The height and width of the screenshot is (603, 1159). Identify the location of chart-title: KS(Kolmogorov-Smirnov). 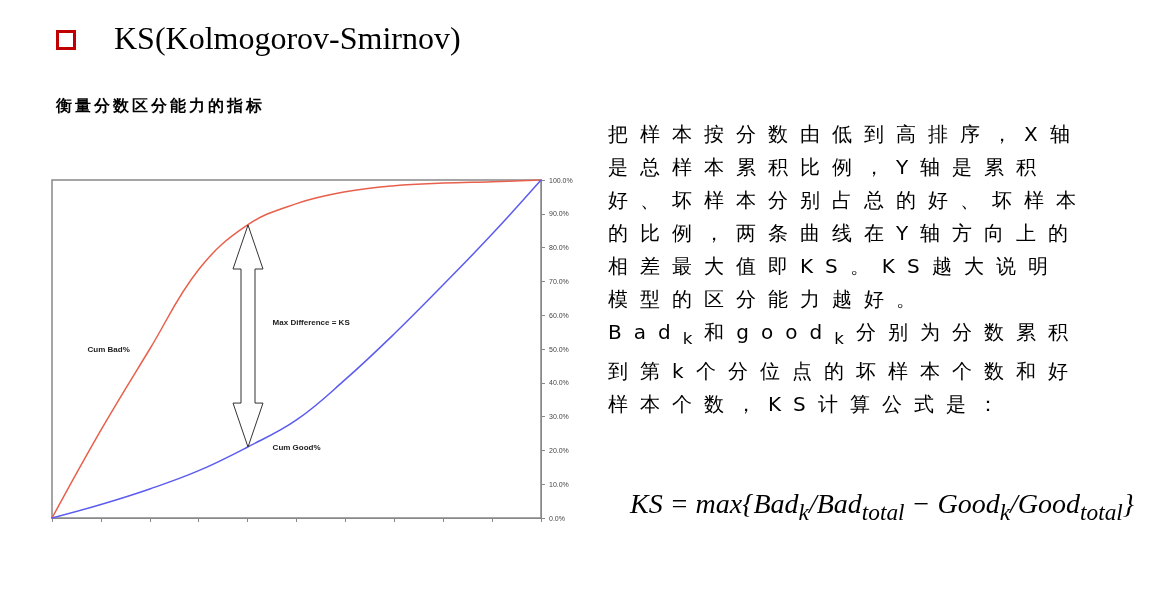
(287, 38).